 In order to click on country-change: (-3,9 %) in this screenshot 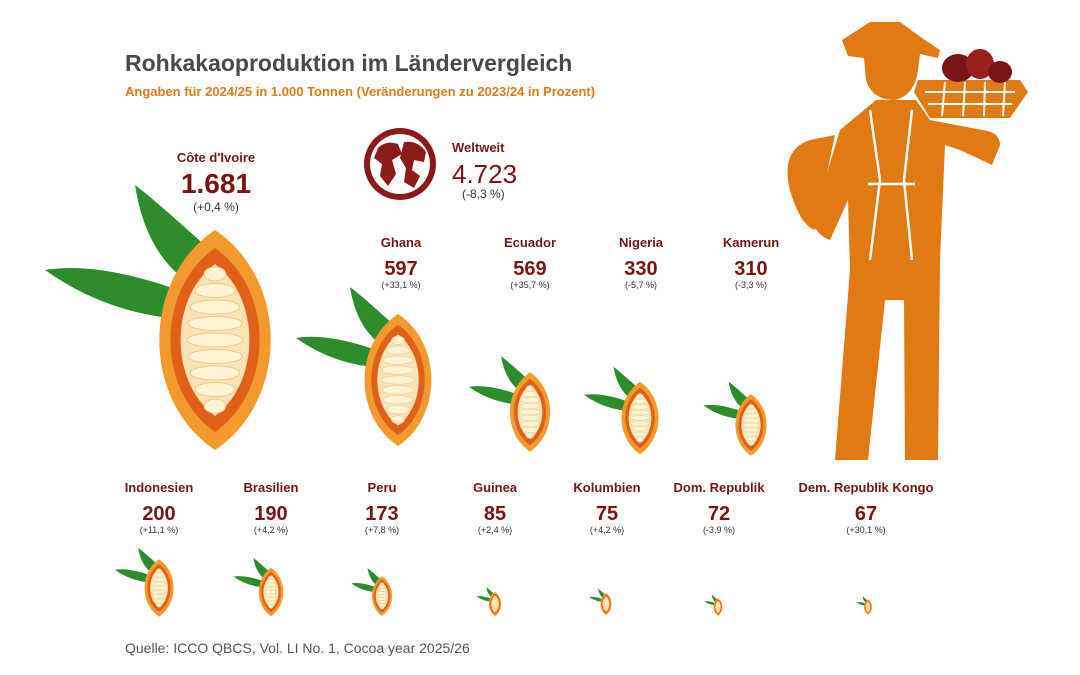, I will do `click(719, 530)`.